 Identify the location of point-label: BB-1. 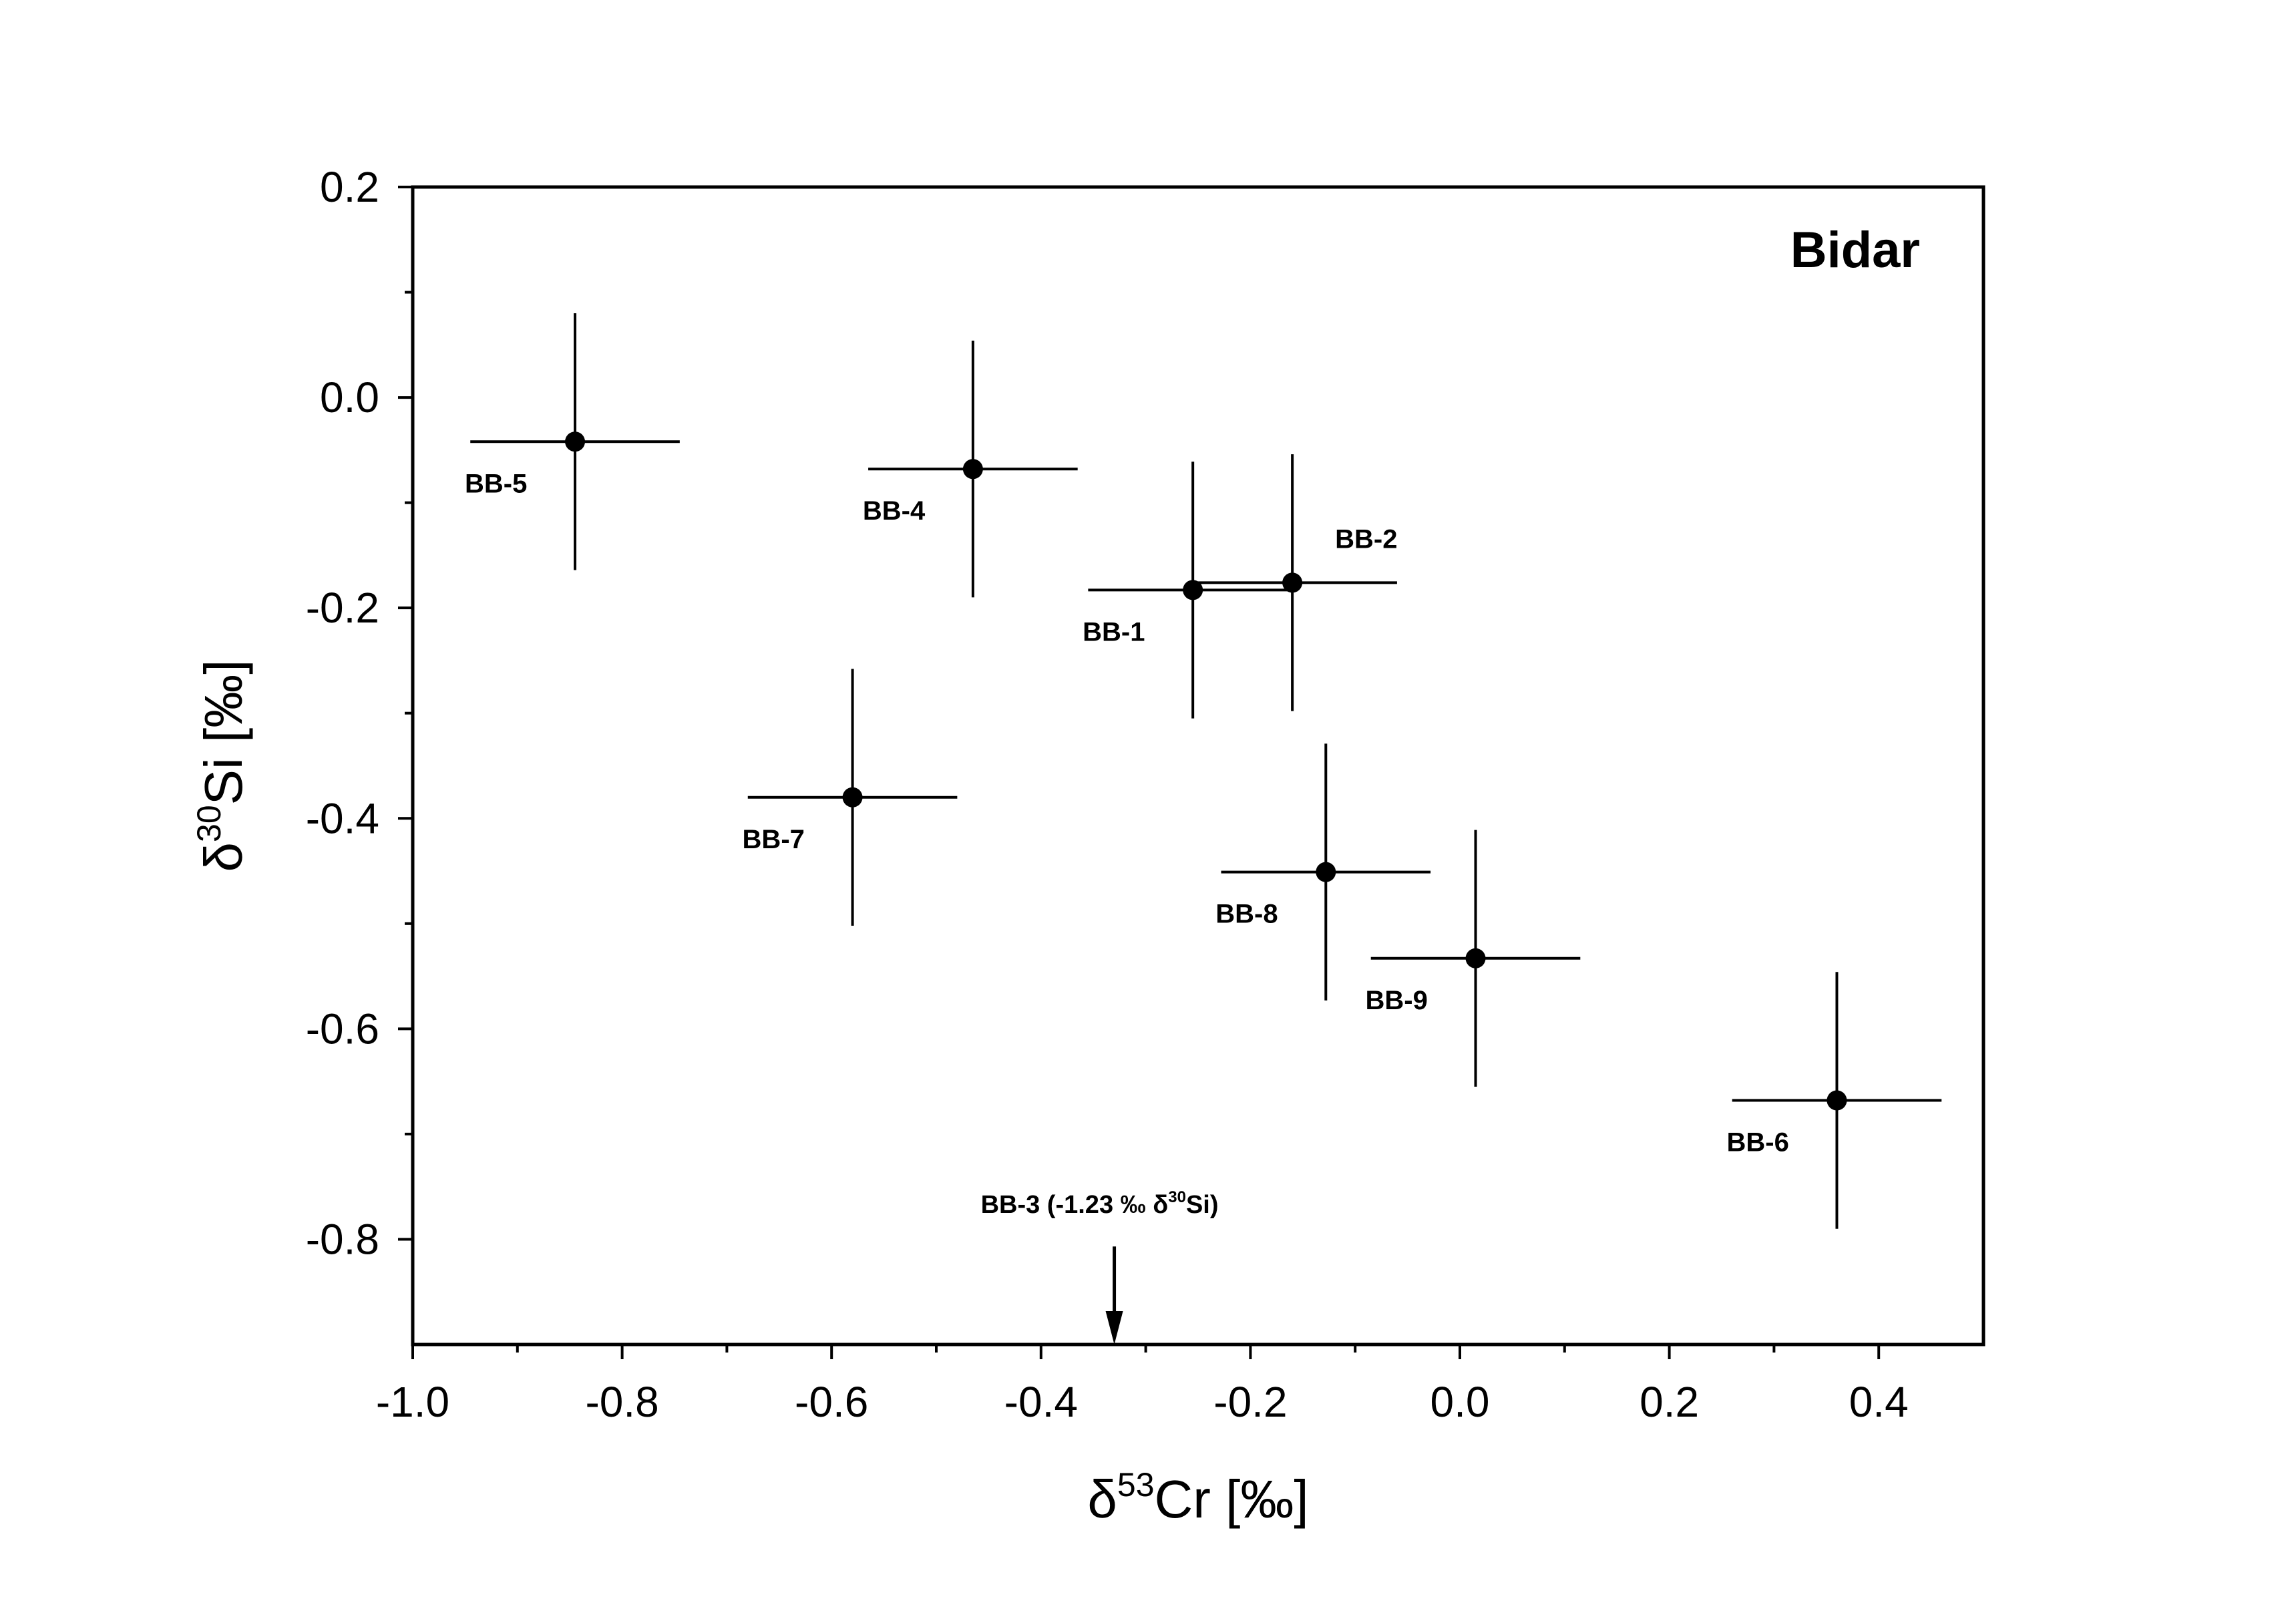
(1114, 632).